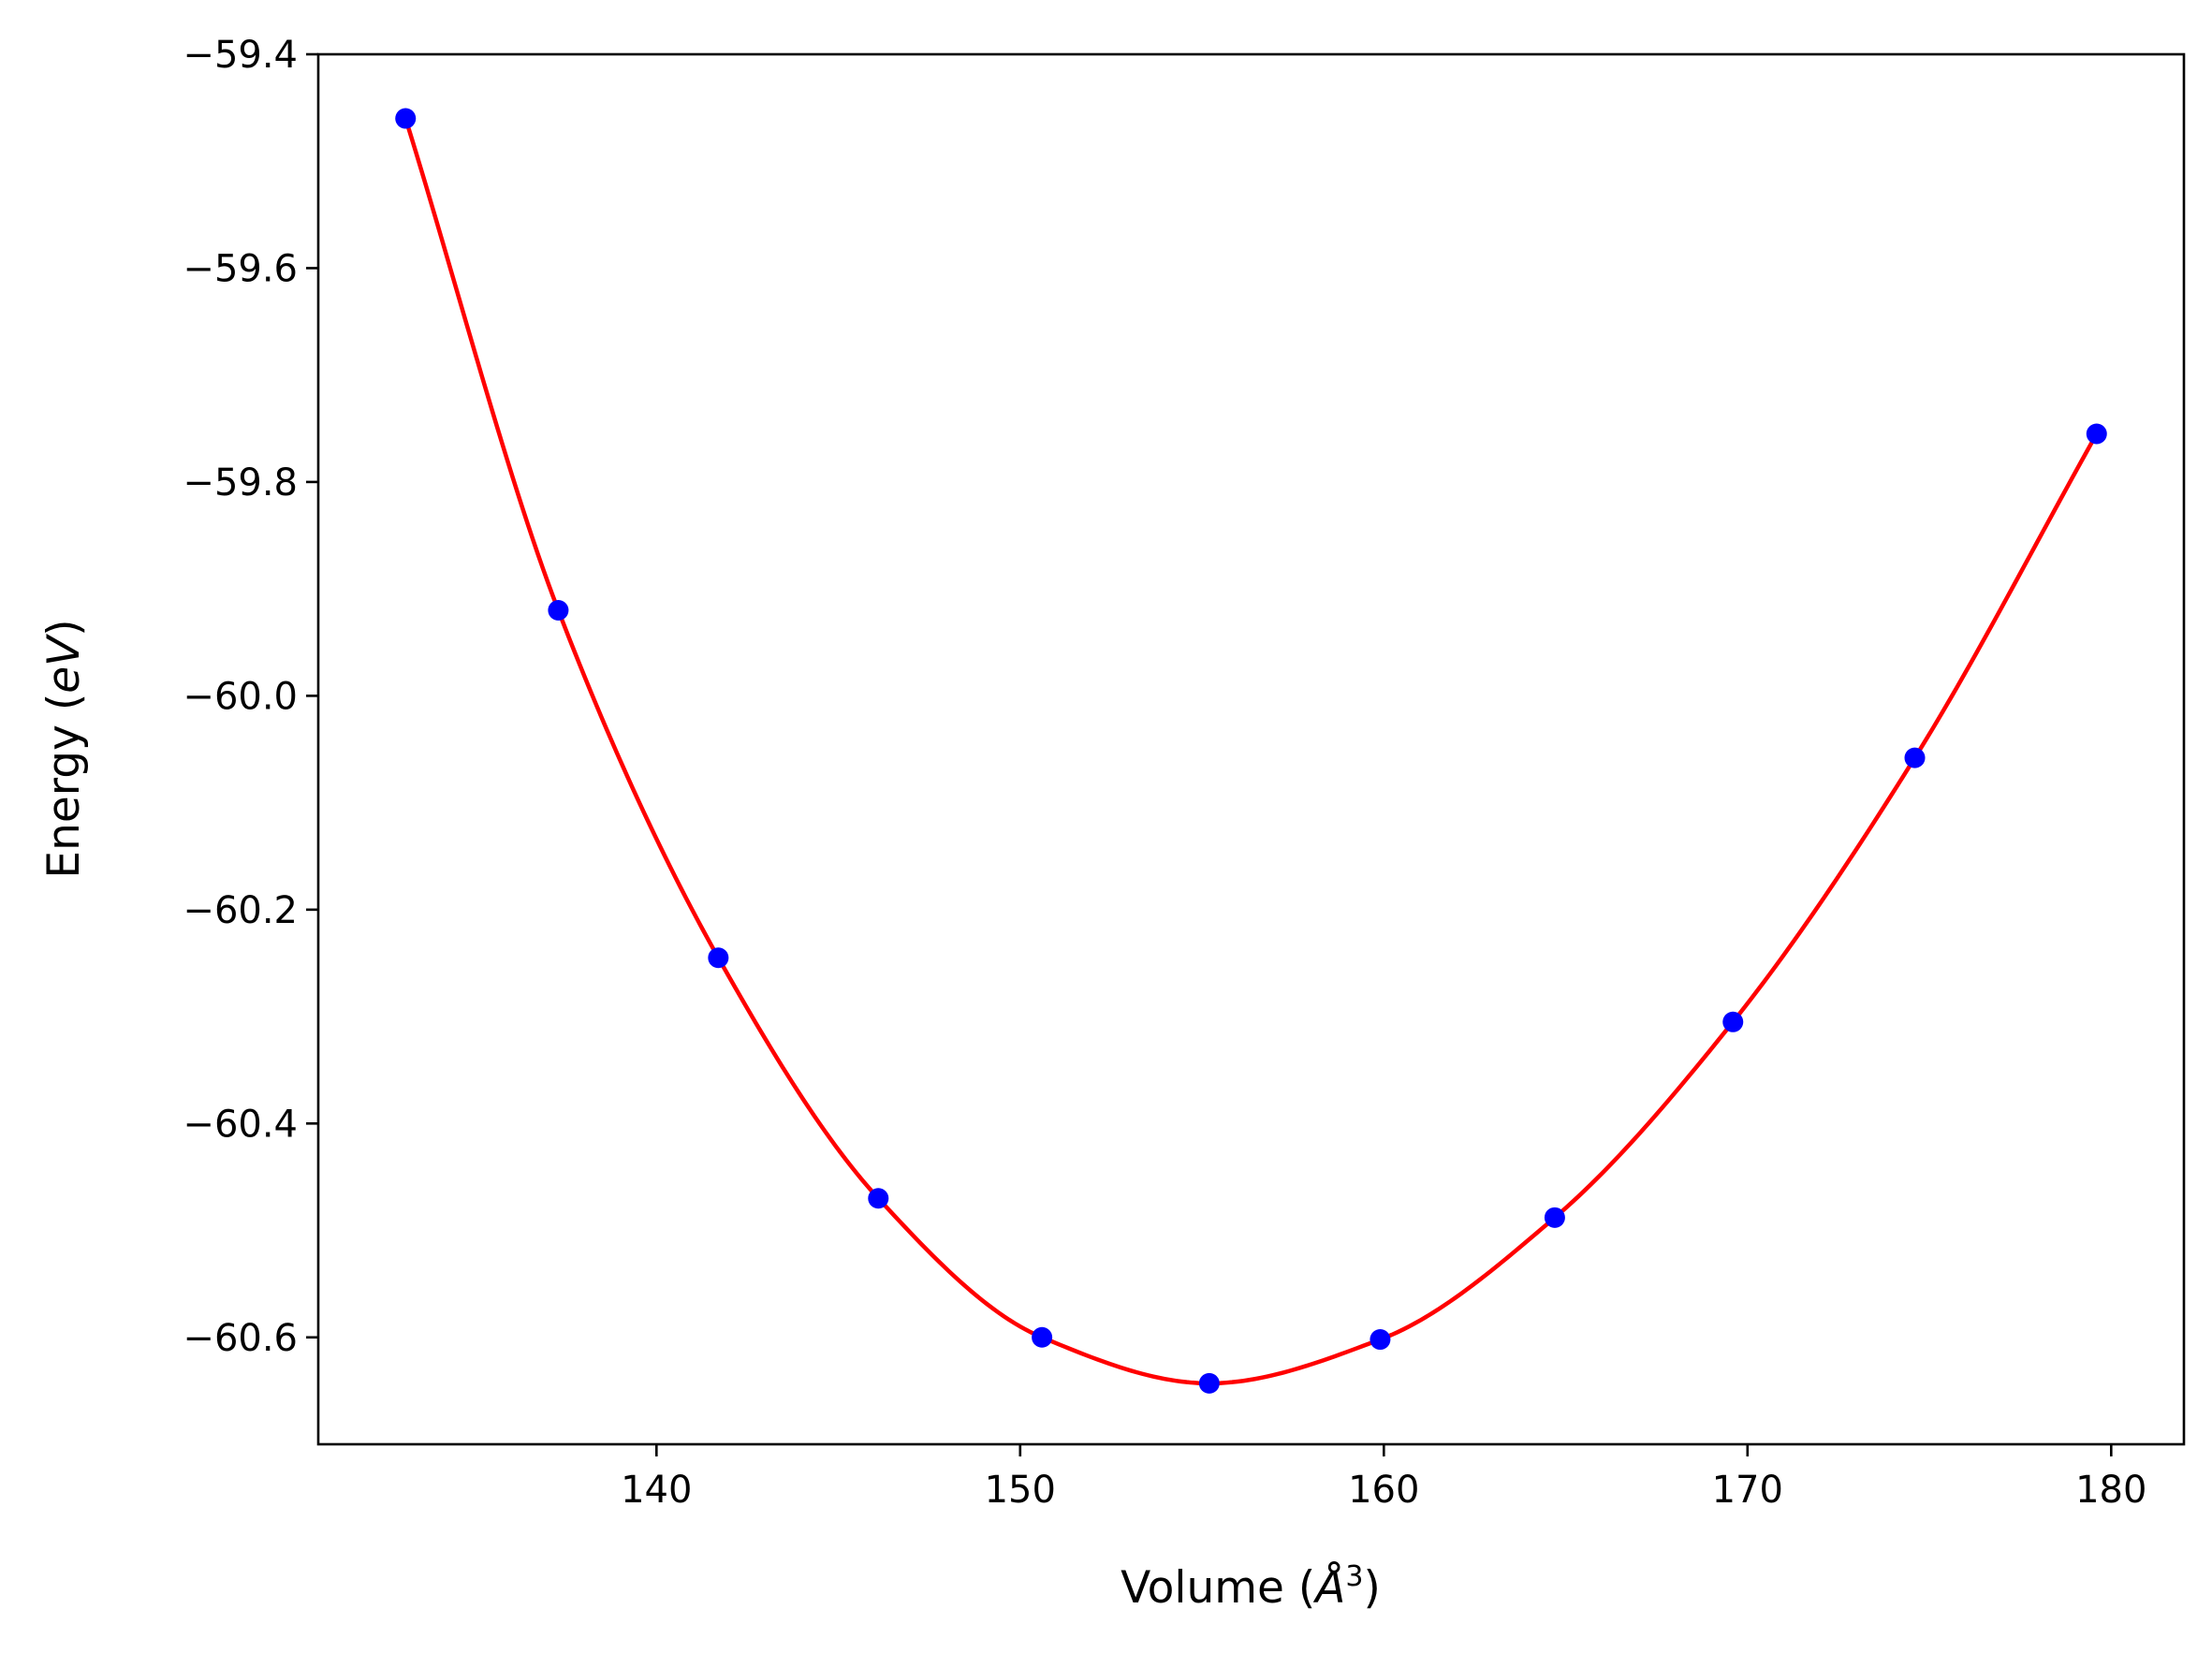 The width and height of the screenshot is (2212, 1653). Describe the element at coordinates (1218, 1588) in the screenshot. I see `x-axis-title-prefix: Volume (` at that location.